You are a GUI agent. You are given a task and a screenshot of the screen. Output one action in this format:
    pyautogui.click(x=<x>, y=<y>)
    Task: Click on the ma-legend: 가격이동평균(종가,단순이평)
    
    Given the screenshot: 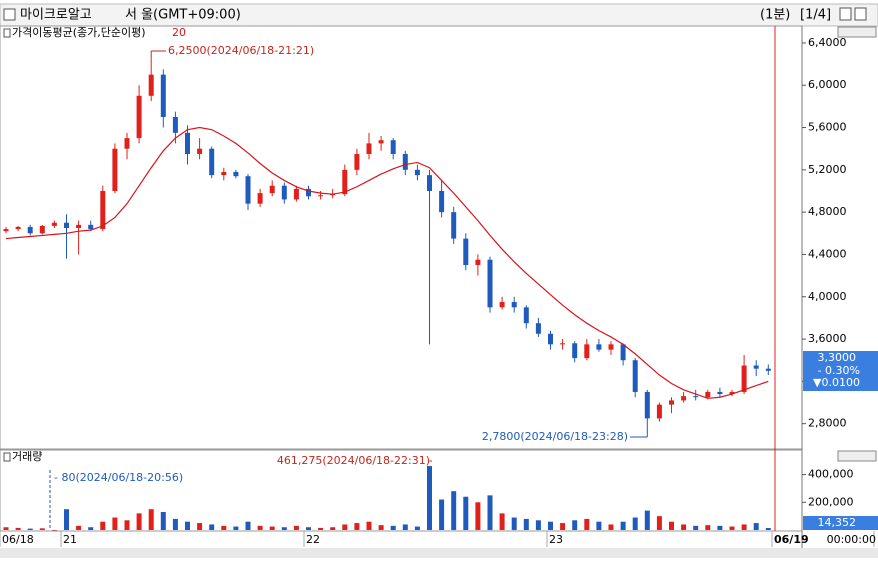 What is the action you would take?
    pyautogui.click(x=79, y=32)
    